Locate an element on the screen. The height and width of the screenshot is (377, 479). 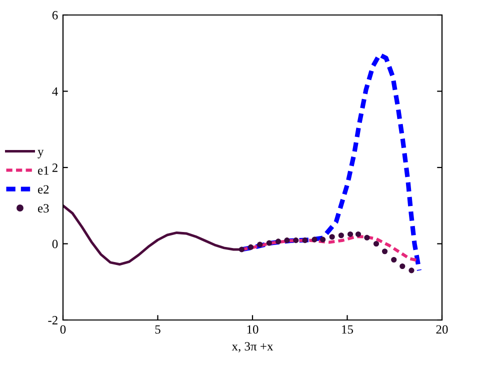
x-tick-label: 5 is located at coordinates (157, 329).